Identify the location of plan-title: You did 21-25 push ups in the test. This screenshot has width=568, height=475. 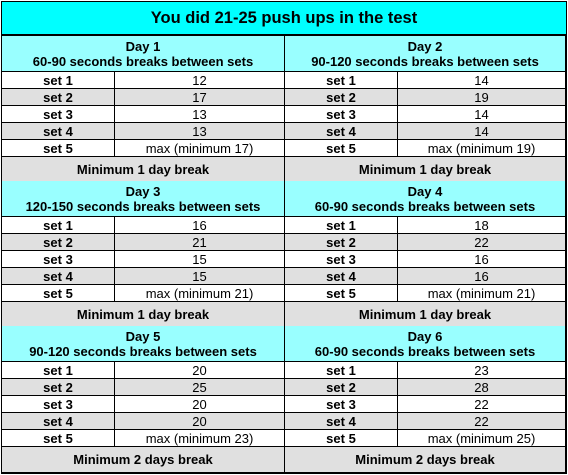
(284, 19).